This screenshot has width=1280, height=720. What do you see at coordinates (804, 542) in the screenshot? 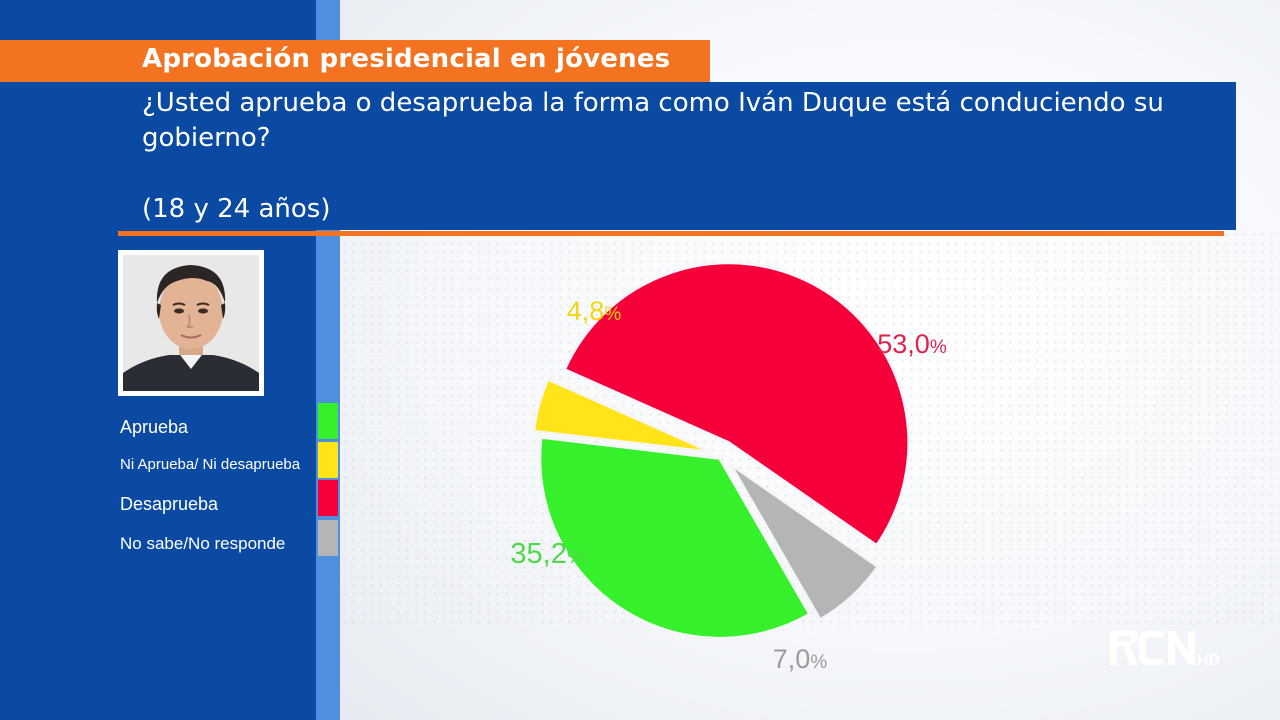
I see `pie-slice-no-sabe-no-responde` at bounding box center [804, 542].